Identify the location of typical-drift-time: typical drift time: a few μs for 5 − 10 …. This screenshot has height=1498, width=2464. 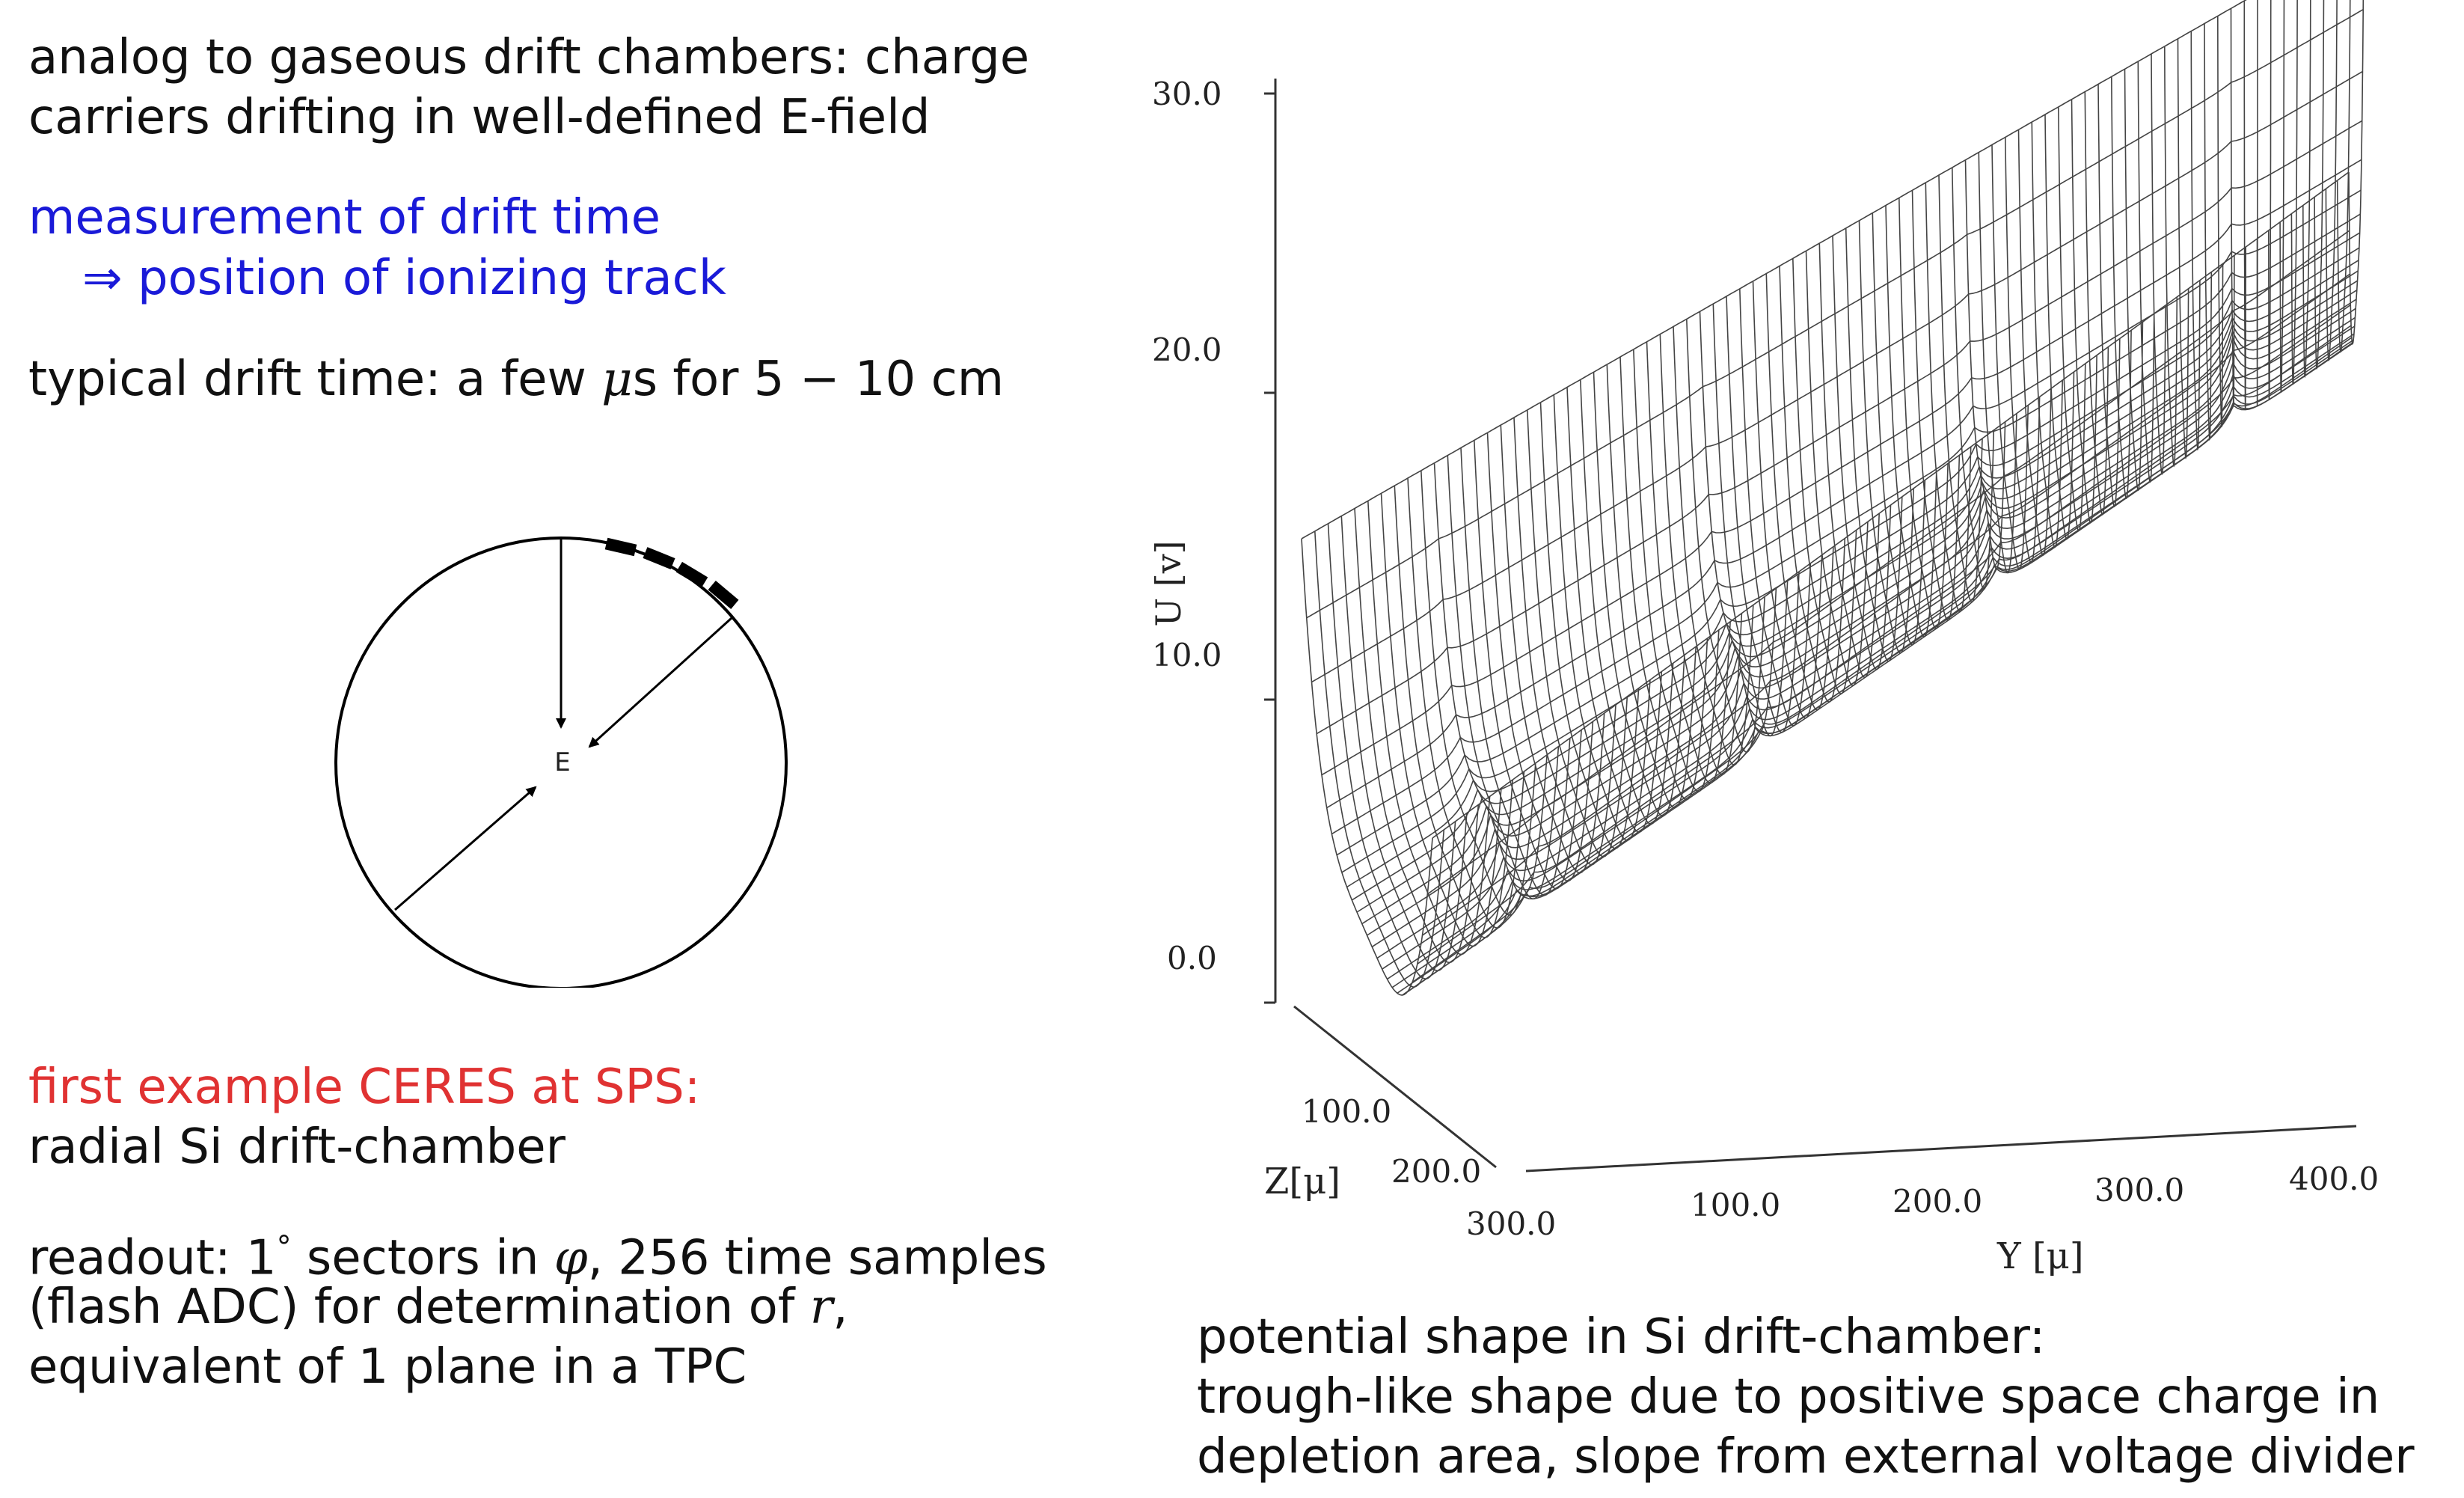
(516, 379).